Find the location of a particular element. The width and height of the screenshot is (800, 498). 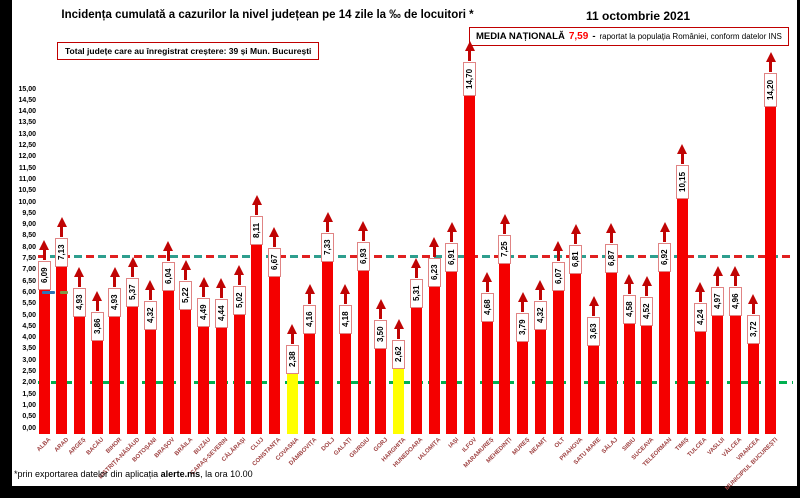

bar-value-label: 5,31 is located at coordinates (416, 293).